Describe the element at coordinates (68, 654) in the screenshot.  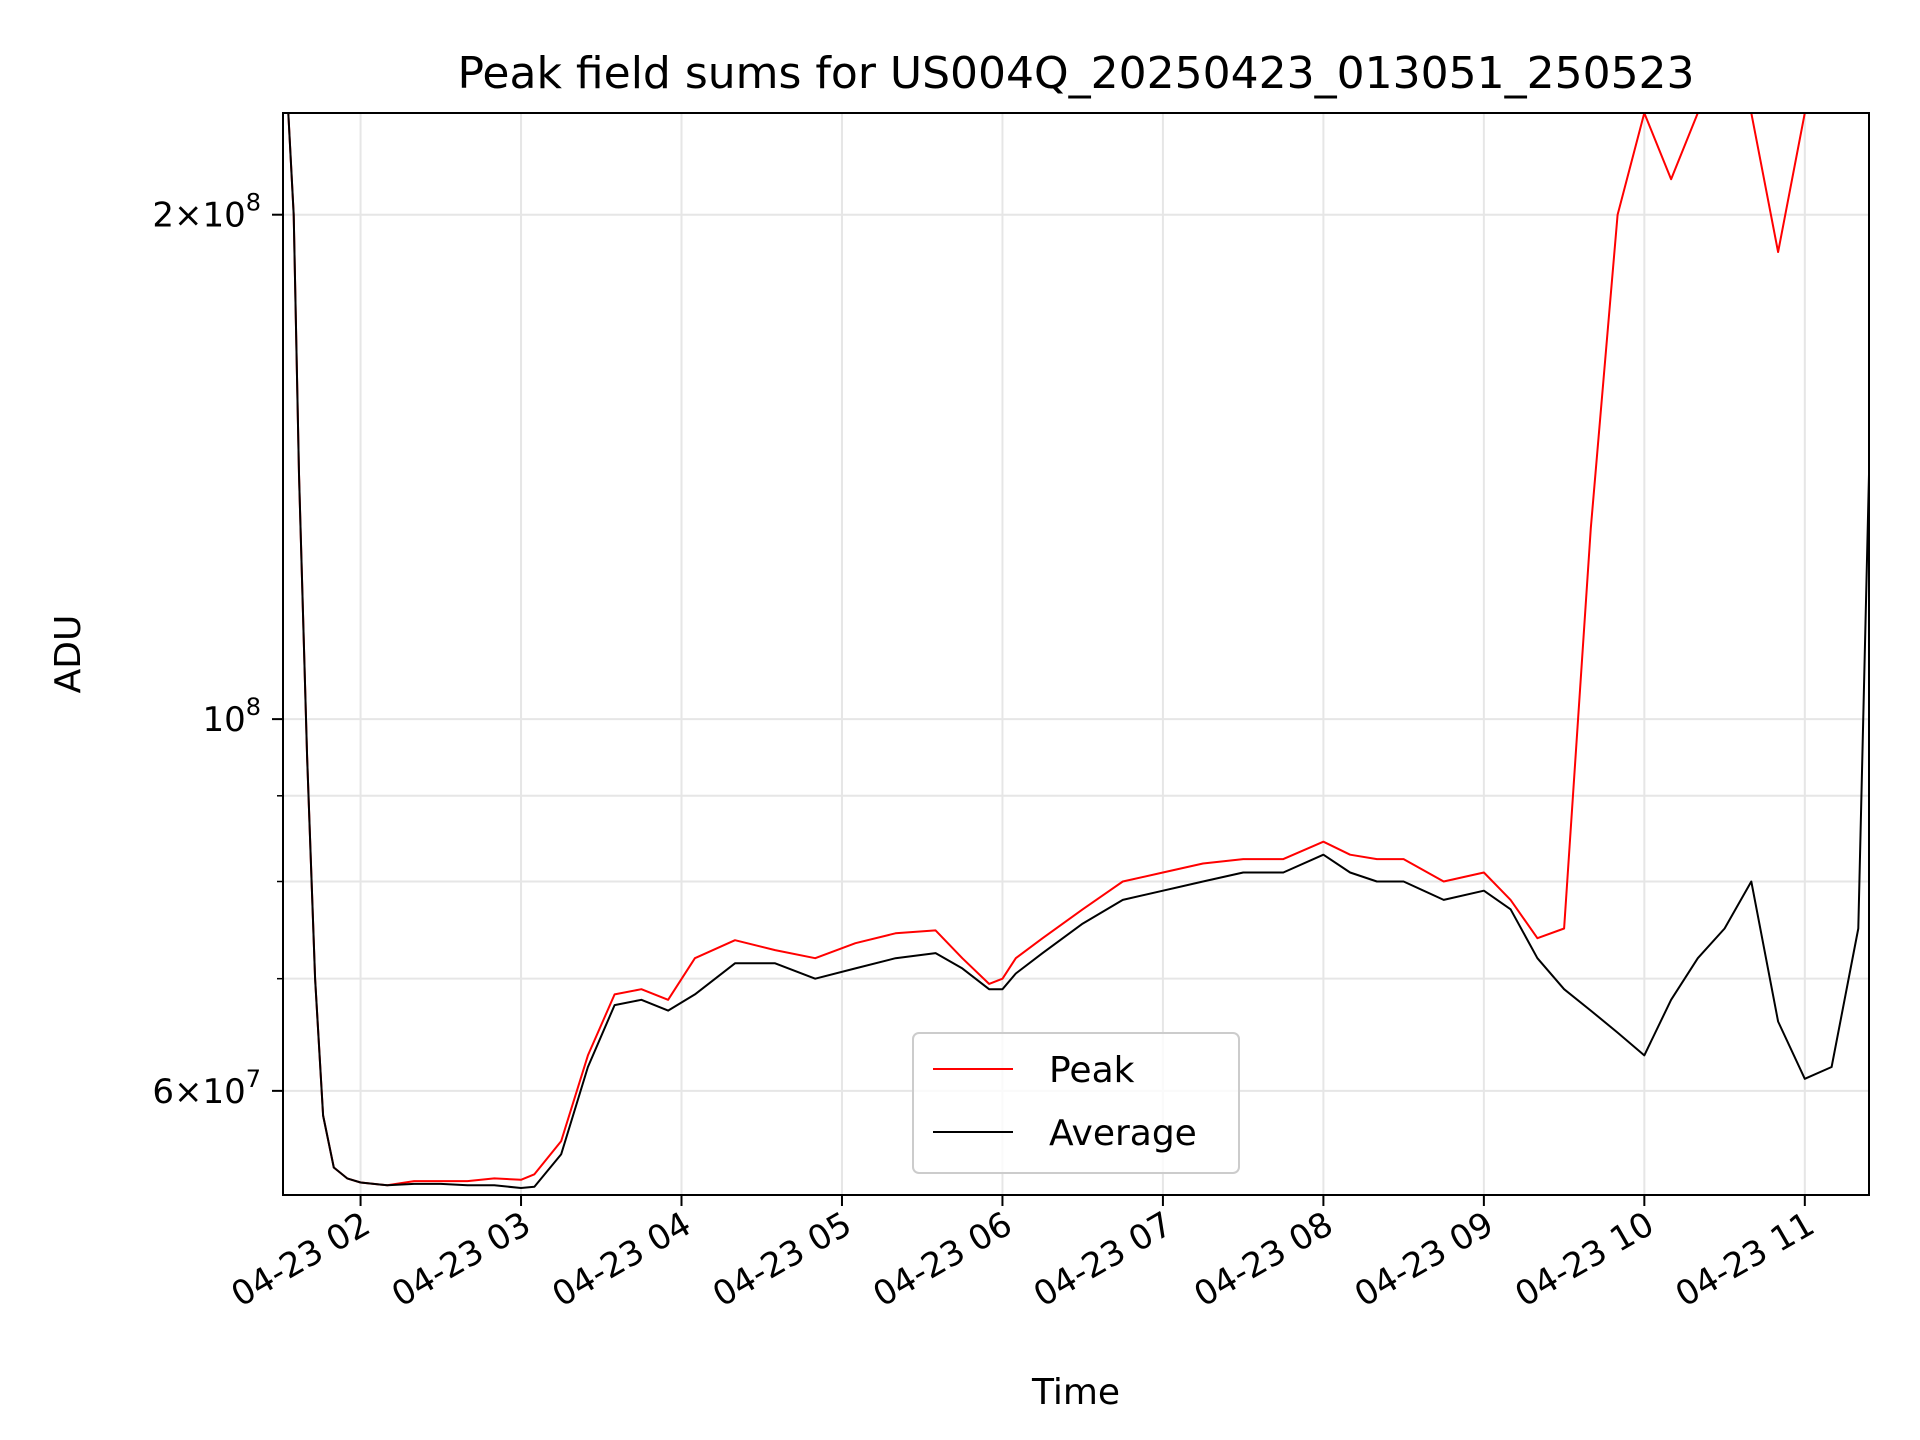
I see `y-axis-label: ADU` at that location.